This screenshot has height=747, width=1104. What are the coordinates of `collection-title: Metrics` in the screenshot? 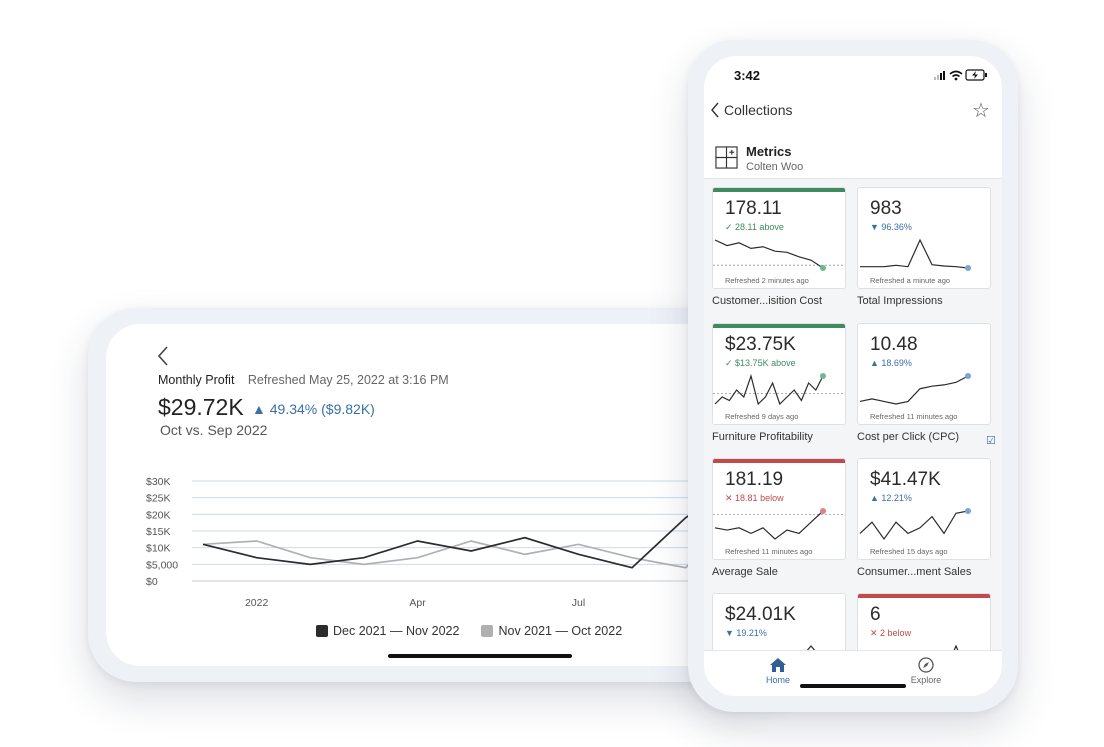 It's located at (769, 151).